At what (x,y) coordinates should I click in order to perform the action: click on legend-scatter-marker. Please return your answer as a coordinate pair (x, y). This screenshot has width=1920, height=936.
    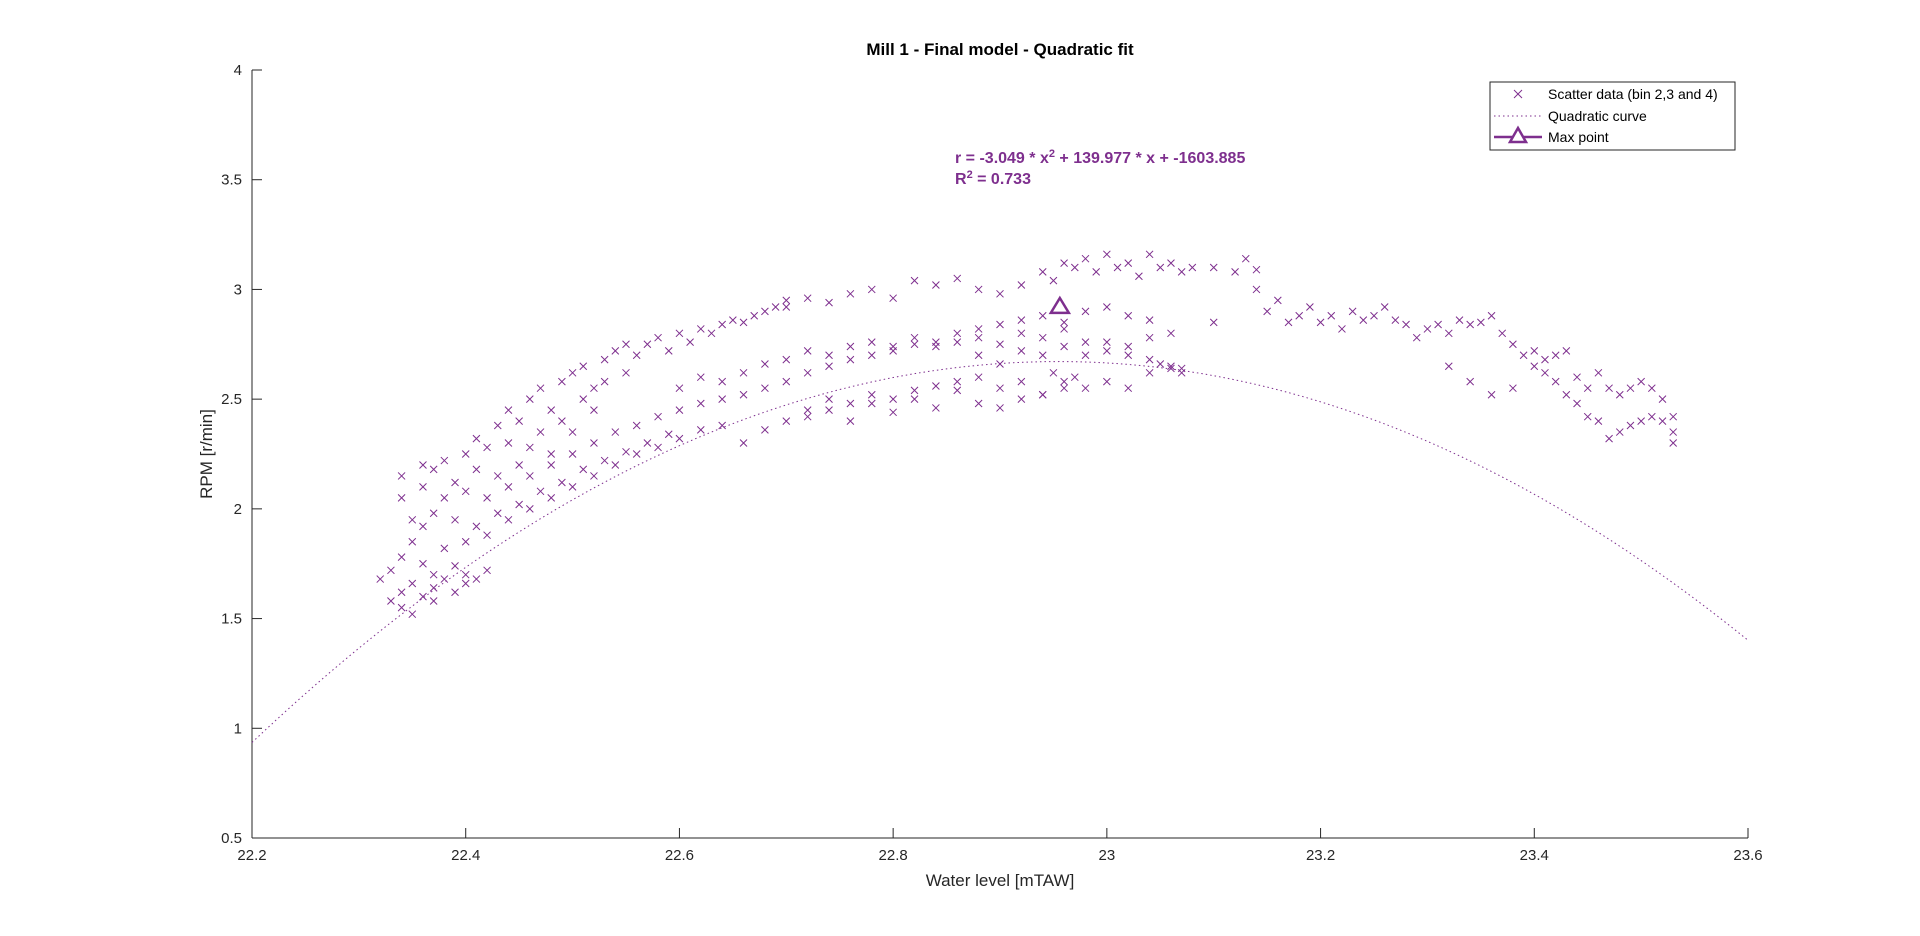
    Looking at the image, I should click on (1518, 94).